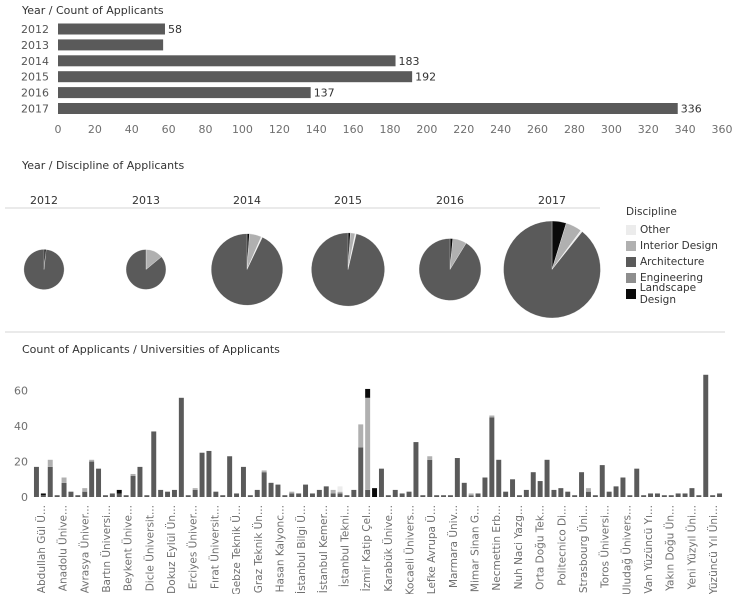 The height and width of the screenshot is (594, 733). Describe the element at coordinates (353, 129) in the screenshot. I see `x-tick-label: 160` at that location.